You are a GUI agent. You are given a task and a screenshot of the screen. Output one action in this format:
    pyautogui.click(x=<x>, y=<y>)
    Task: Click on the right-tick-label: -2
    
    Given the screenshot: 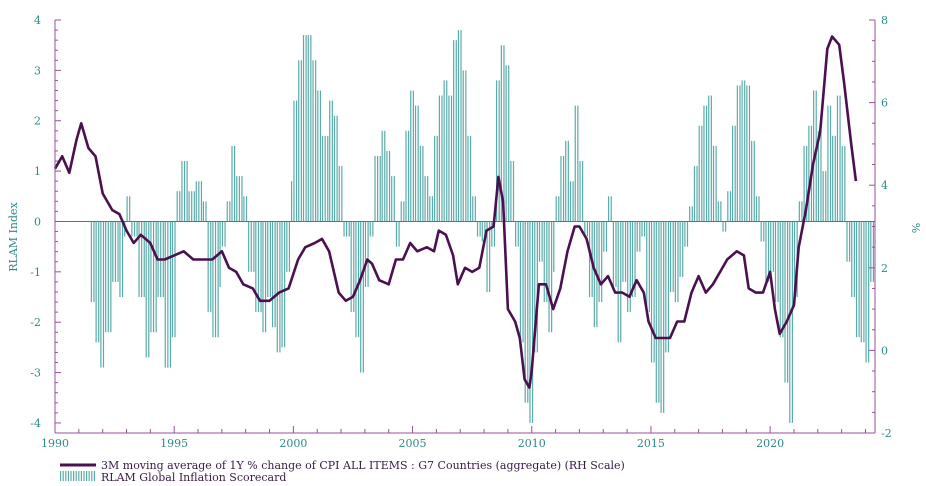 What is the action you would take?
    pyautogui.click(x=886, y=433)
    